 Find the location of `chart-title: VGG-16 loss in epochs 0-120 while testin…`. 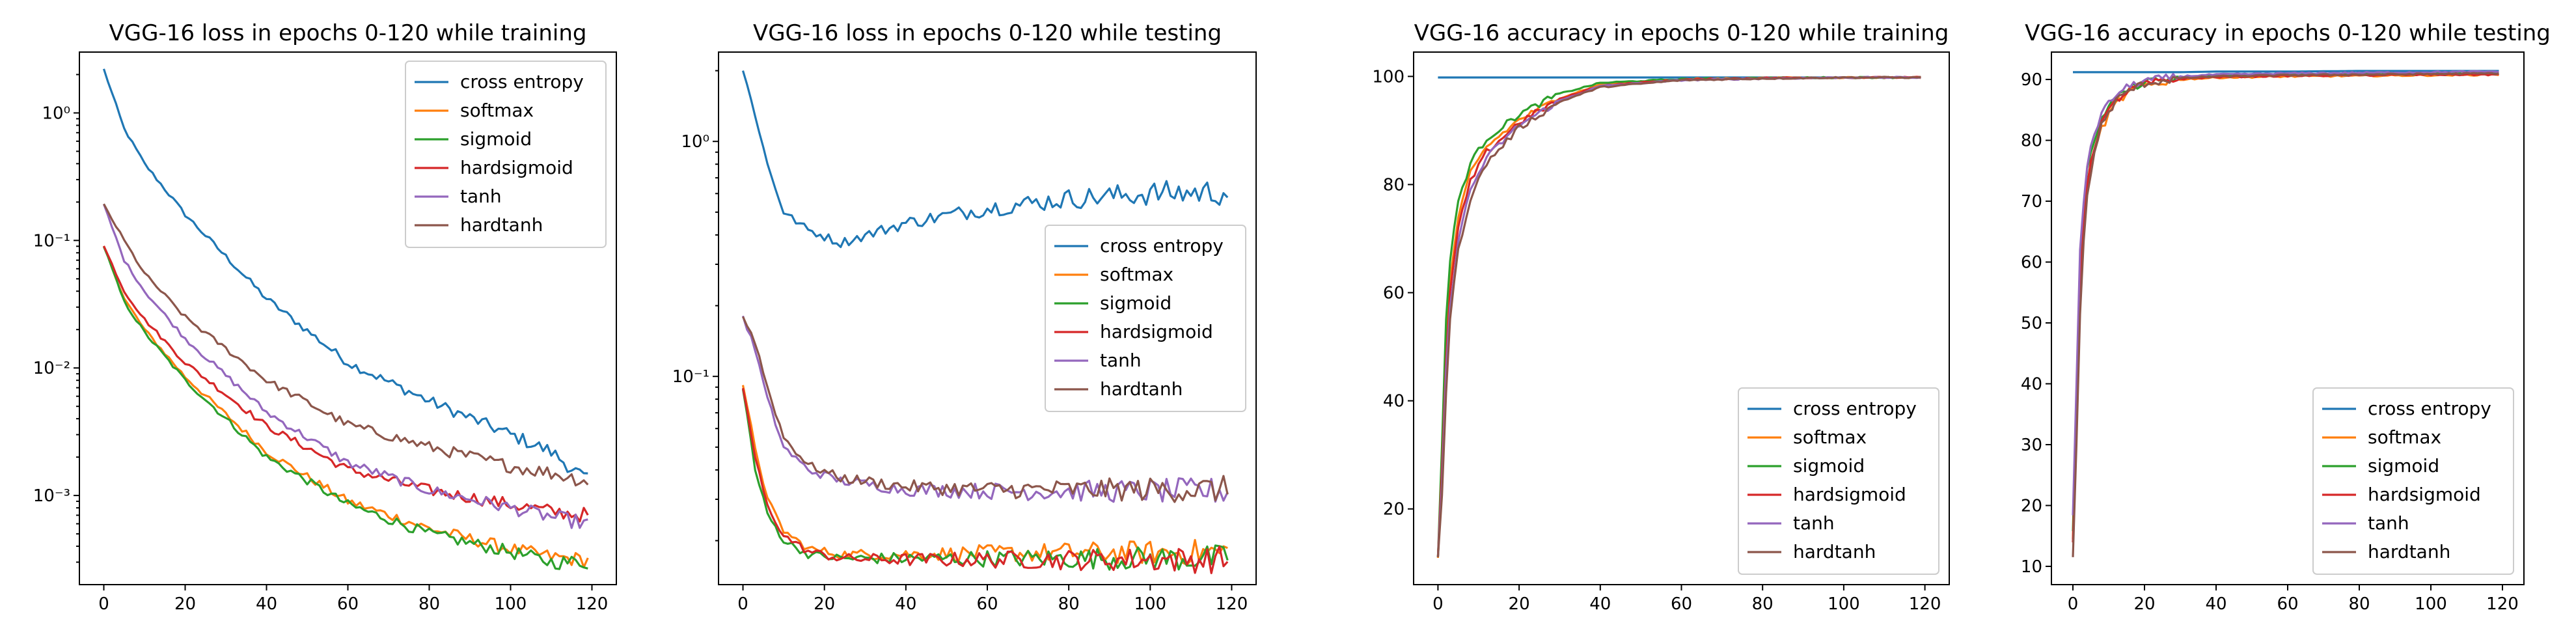

chart-title: VGG-16 loss in epochs 0-120 while testin… is located at coordinates (988, 33).